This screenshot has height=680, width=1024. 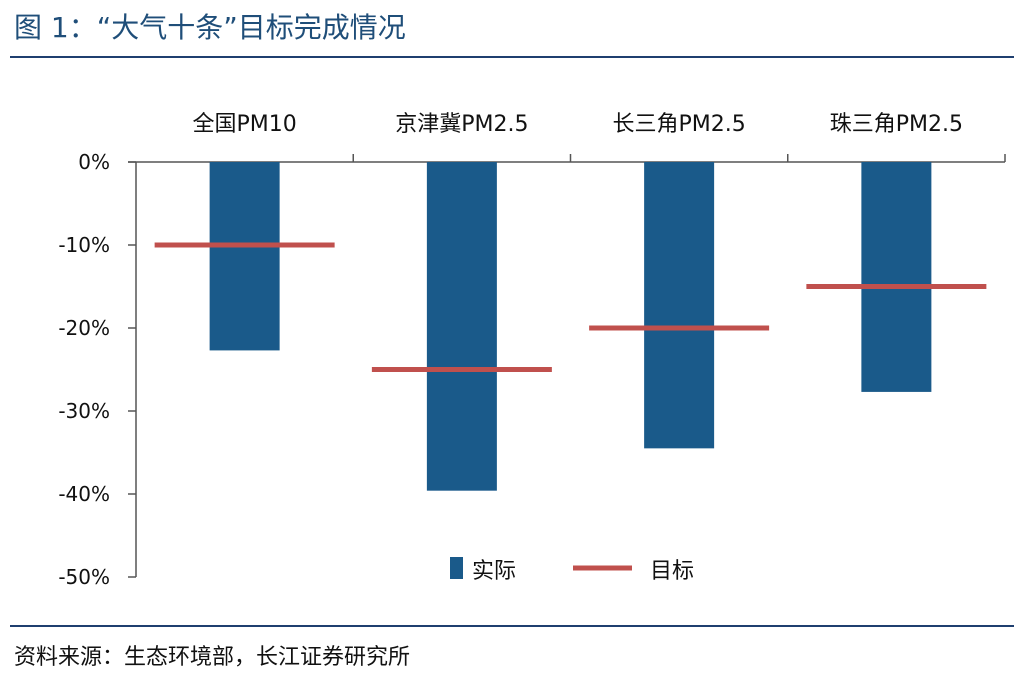 What do you see at coordinates (84, 328) in the screenshot?
I see `y-tick-label: -20%` at bounding box center [84, 328].